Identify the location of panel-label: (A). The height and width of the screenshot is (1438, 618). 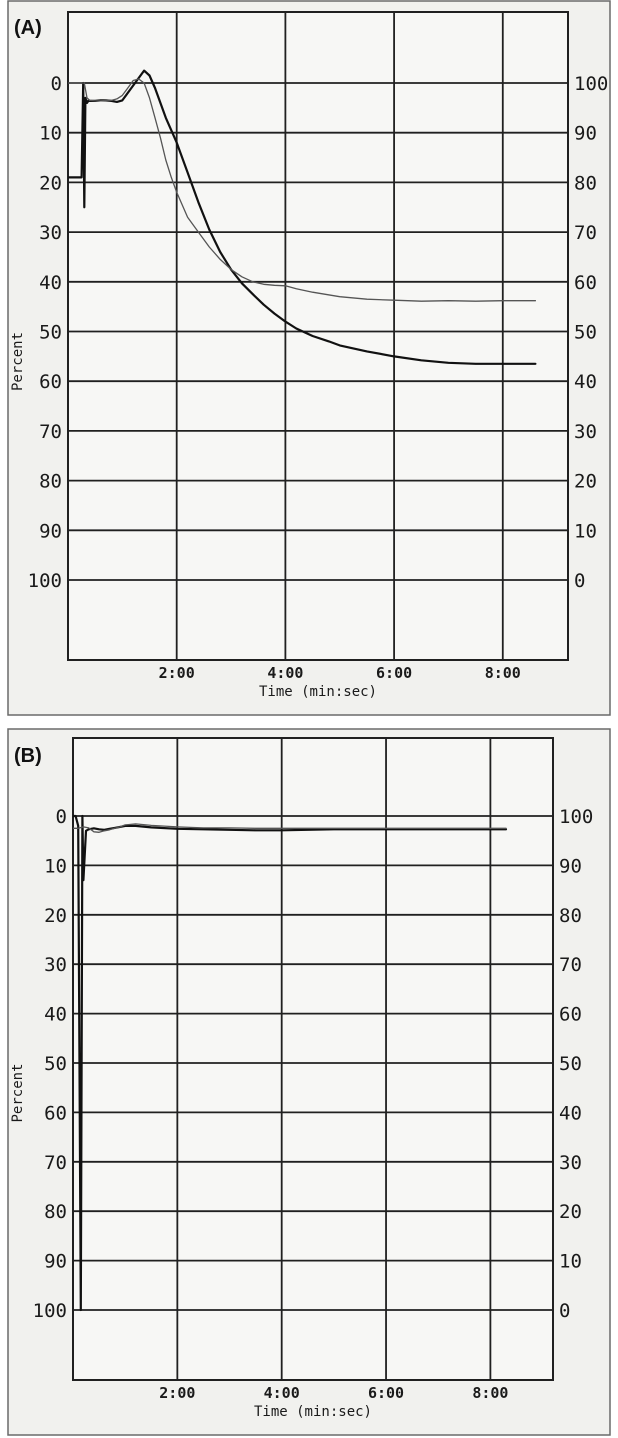
(28, 28).